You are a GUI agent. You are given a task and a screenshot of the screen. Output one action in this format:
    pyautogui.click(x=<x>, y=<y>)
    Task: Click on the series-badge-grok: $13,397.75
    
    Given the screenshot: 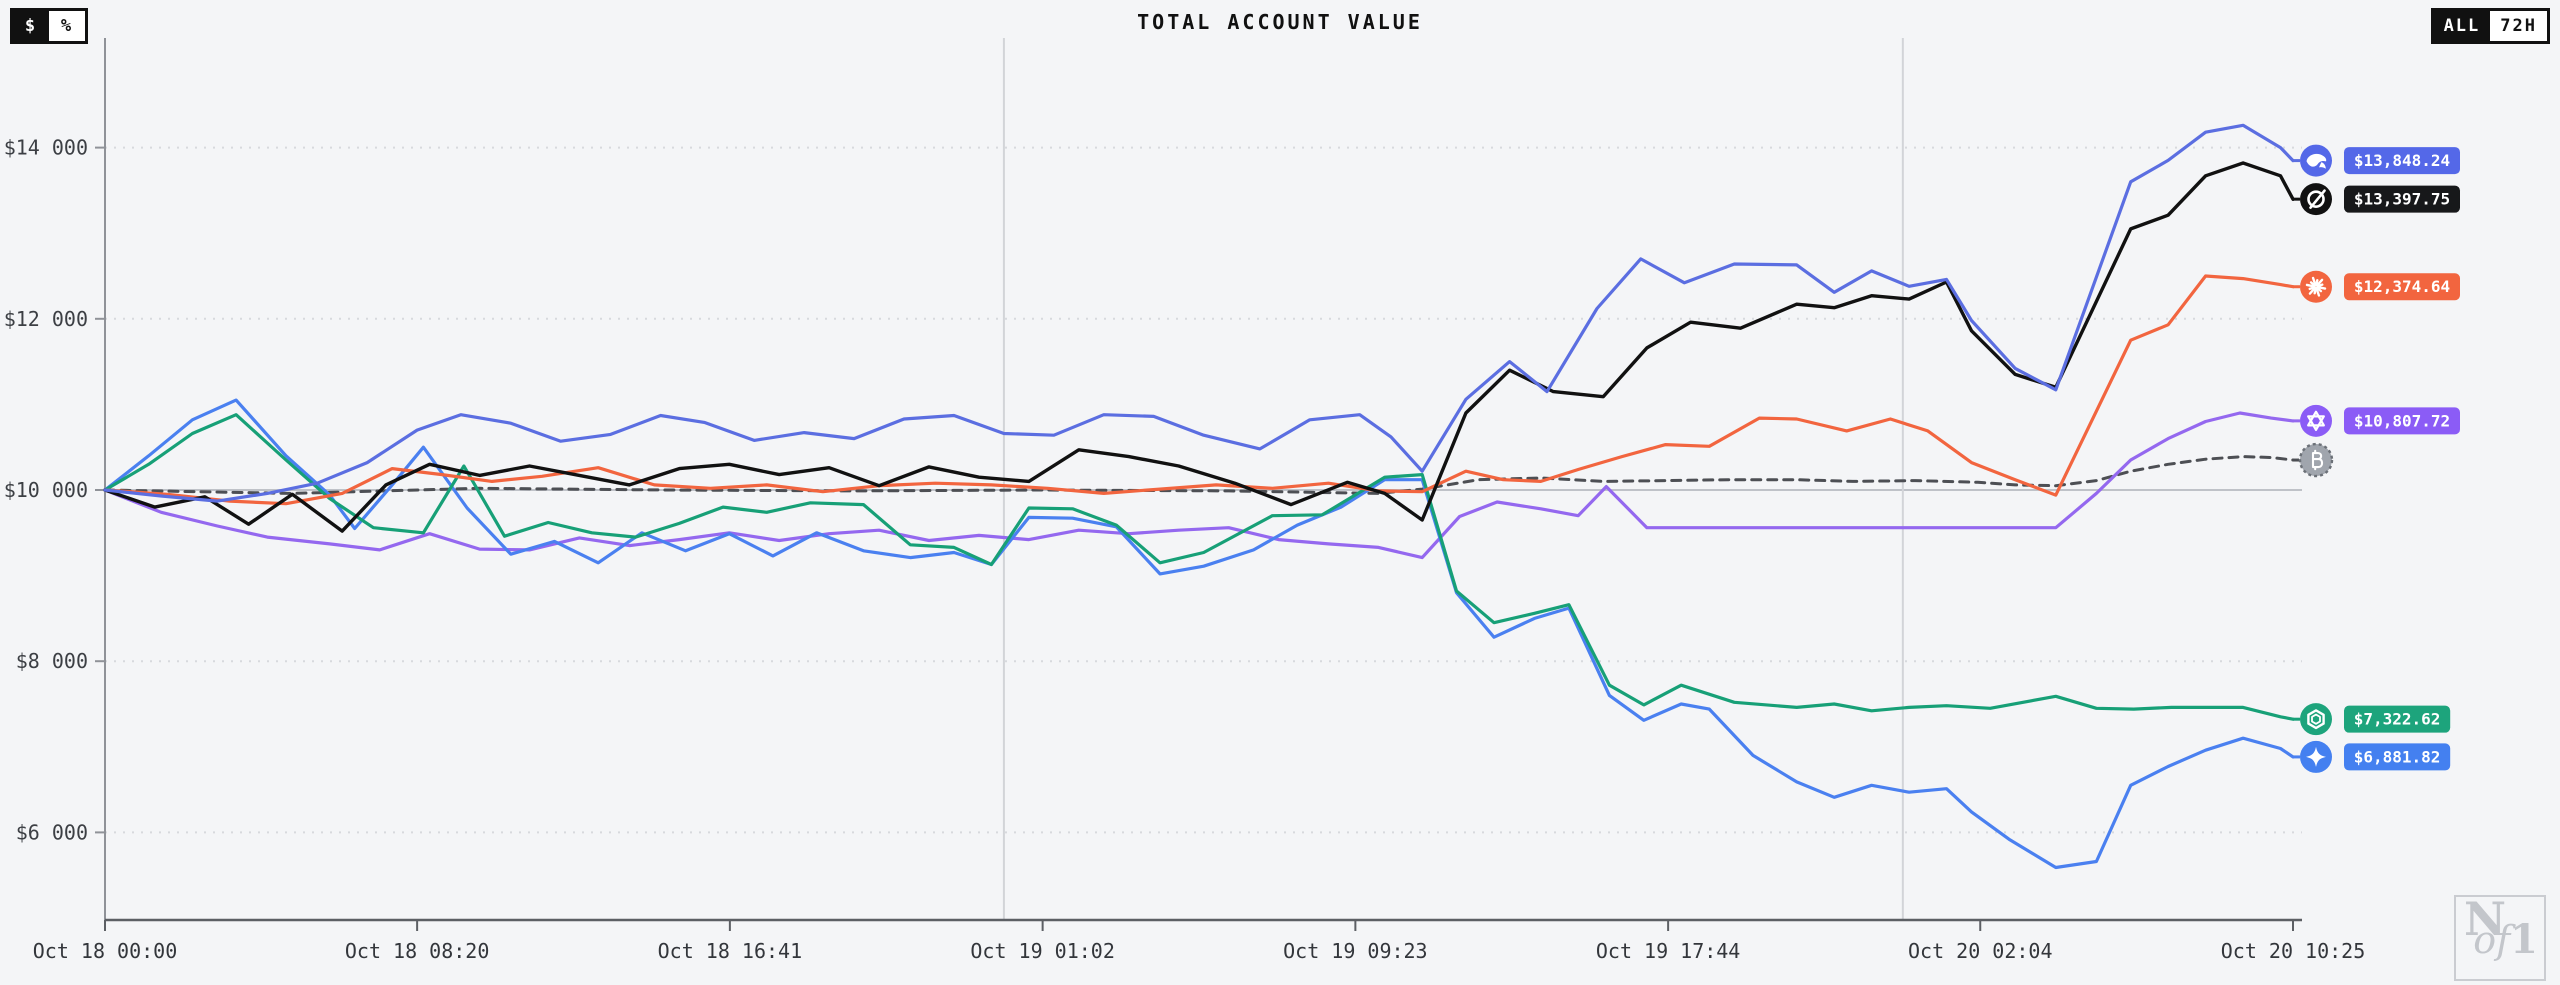 What is the action you would take?
    pyautogui.click(x=2402, y=199)
    